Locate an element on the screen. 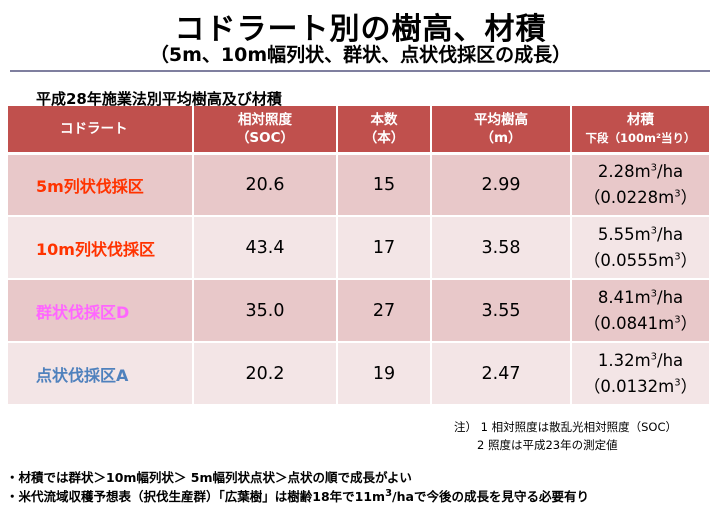  cell-height: 3.55 is located at coordinates (501, 311).